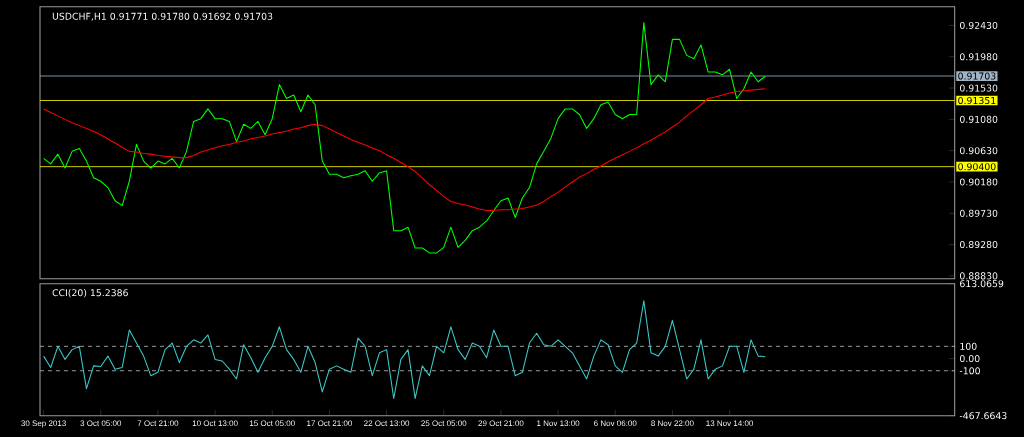 Image resolution: width=1024 pixels, height=437 pixels. Describe the element at coordinates (982, 284) in the screenshot. I see `y-tick-label: 613.0659` at that location.